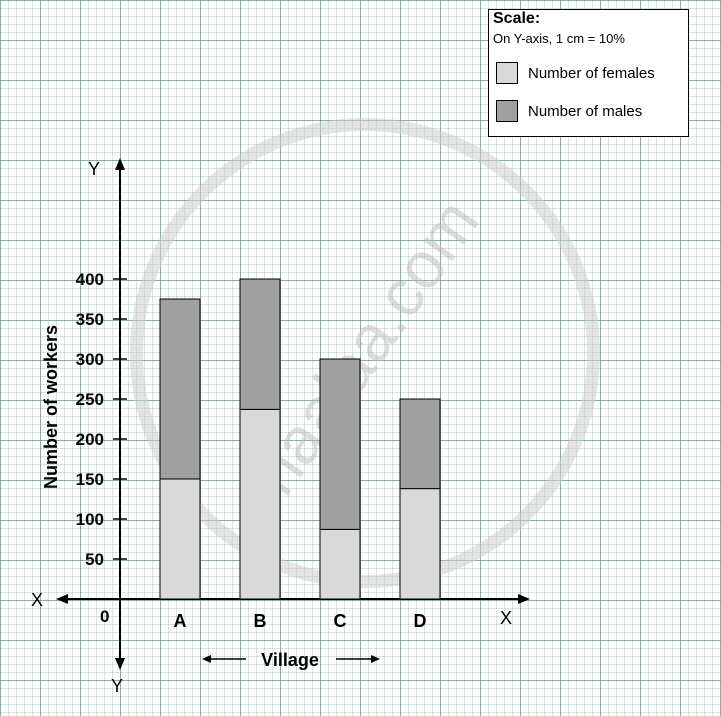 The height and width of the screenshot is (716, 721). What do you see at coordinates (90, 439) in the screenshot?
I see `y-tick-label: 200` at bounding box center [90, 439].